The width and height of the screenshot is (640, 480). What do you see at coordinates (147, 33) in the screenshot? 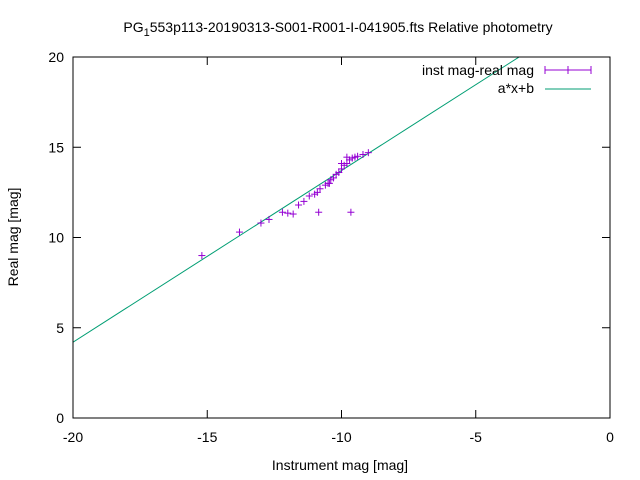
I see `chart-title-subscript: 1` at bounding box center [147, 33].